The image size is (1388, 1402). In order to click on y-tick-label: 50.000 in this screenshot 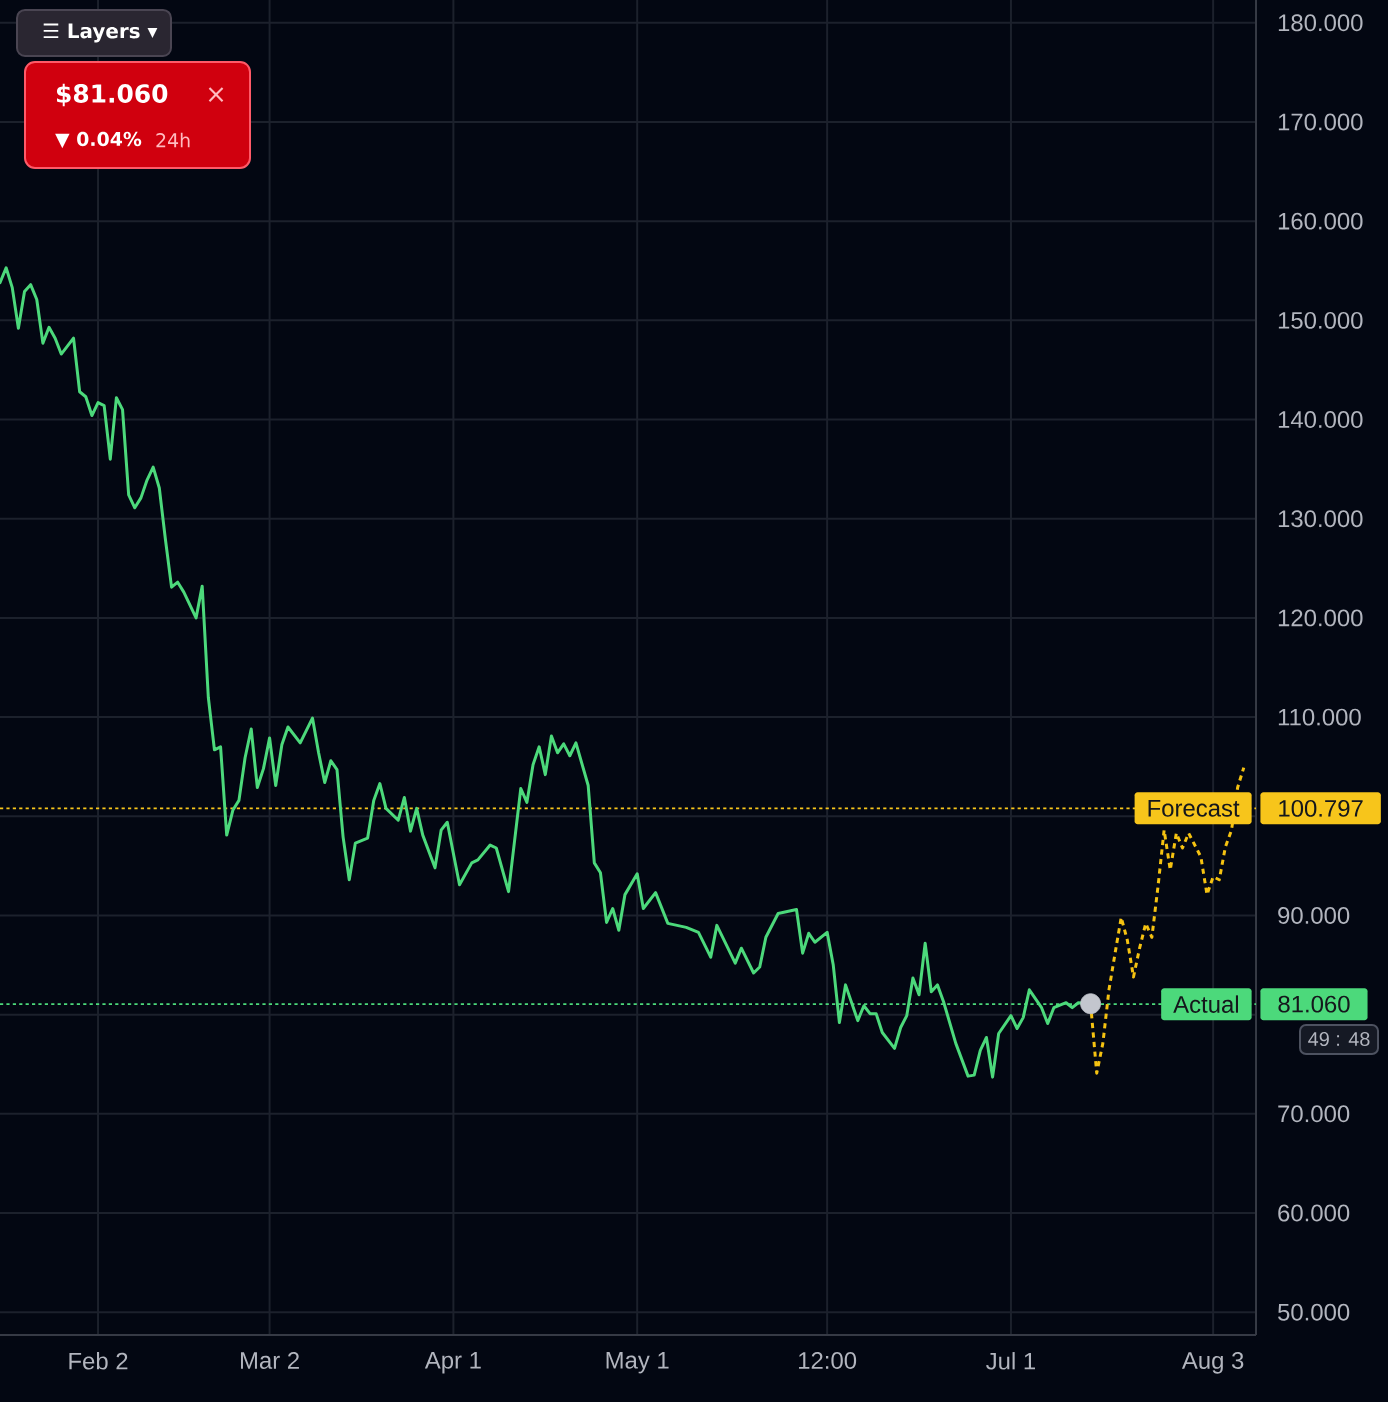, I will do `click(1314, 1312)`.